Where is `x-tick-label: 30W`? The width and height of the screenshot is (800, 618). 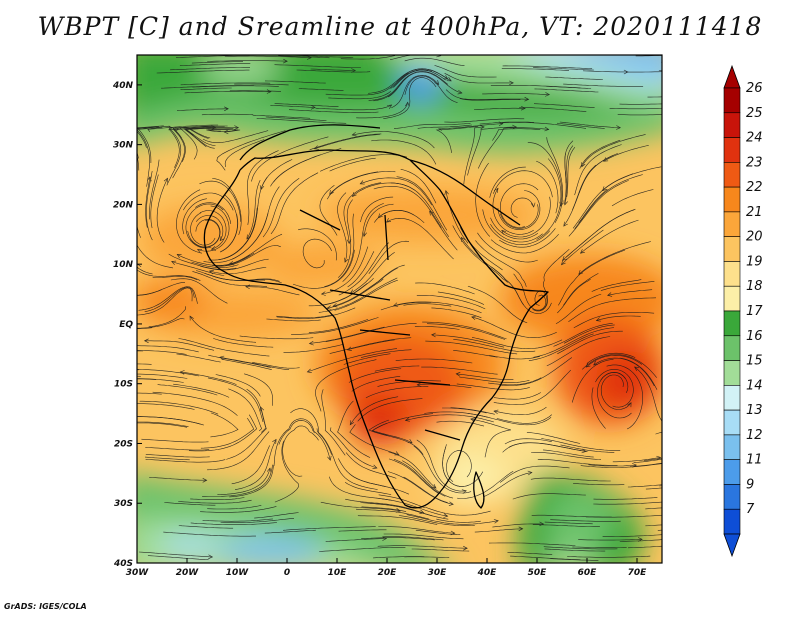 x-tick-label: 30W is located at coordinates (138, 573).